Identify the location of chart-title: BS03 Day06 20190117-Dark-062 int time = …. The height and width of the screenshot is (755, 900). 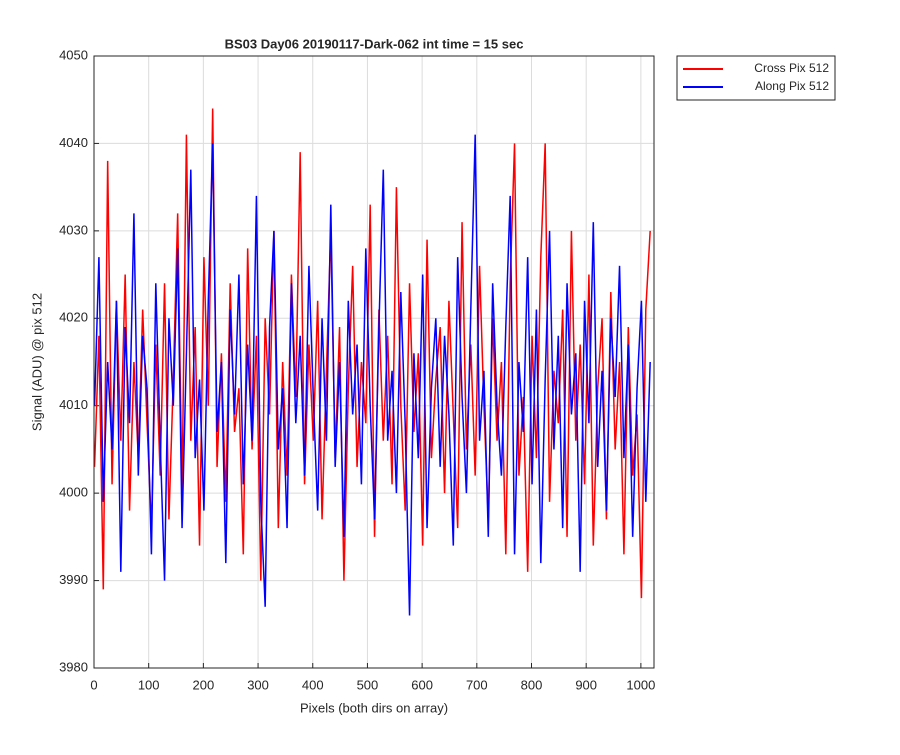
(374, 43).